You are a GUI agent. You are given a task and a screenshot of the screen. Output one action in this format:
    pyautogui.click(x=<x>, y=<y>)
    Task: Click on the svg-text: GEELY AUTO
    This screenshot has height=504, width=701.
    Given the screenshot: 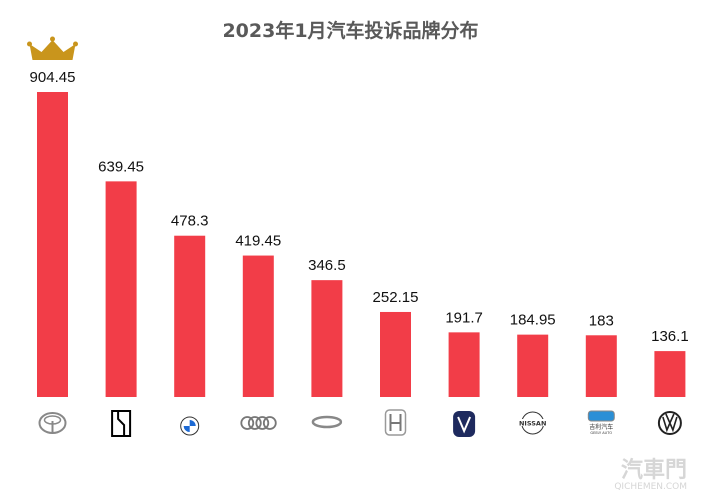 What is the action you would take?
    pyautogui.click(x=601, y=433)
    